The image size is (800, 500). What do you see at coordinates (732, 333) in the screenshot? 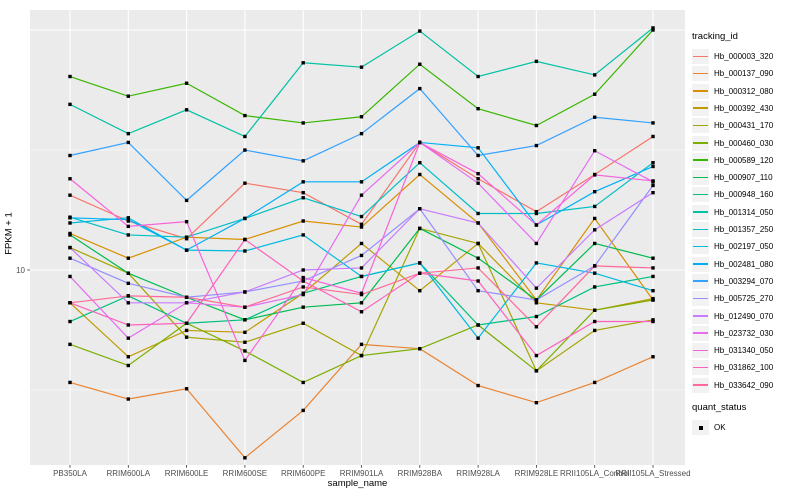
I see `legend-item-tracking: Hb_023732_030` at bounding box center [732, 333].